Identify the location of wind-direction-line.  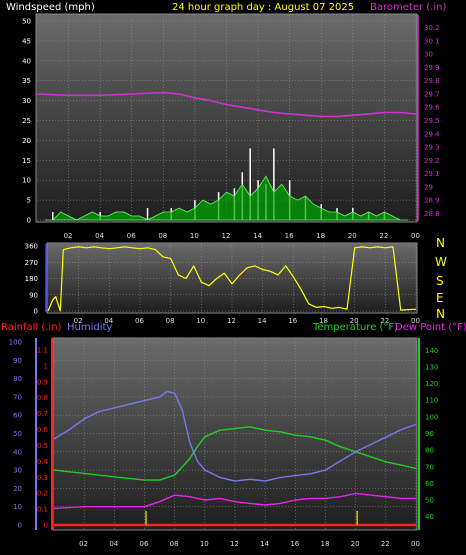
(232, 279).